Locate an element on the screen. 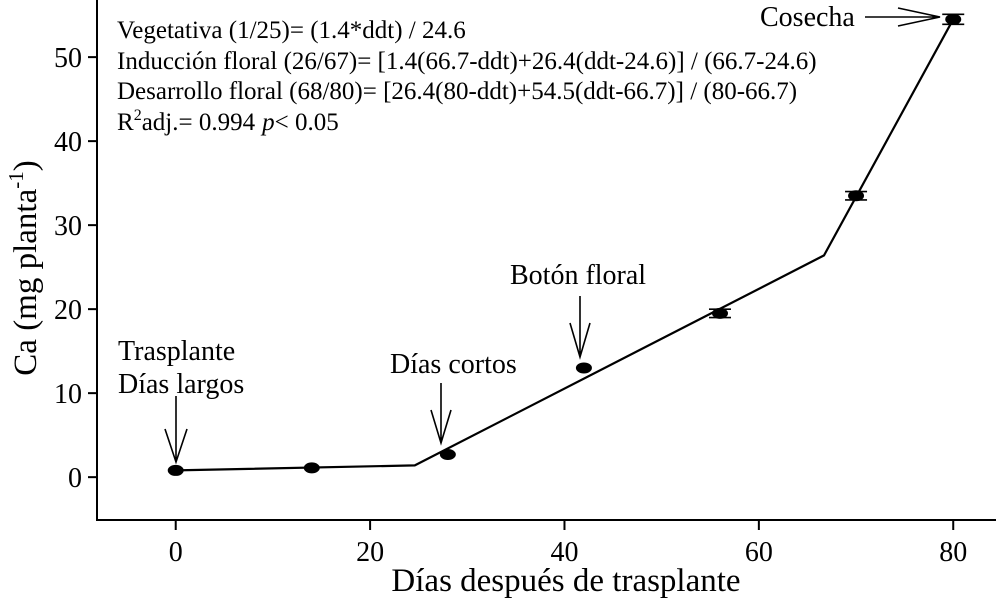  arrow-boton-floral is located at coordinates (580, 328).